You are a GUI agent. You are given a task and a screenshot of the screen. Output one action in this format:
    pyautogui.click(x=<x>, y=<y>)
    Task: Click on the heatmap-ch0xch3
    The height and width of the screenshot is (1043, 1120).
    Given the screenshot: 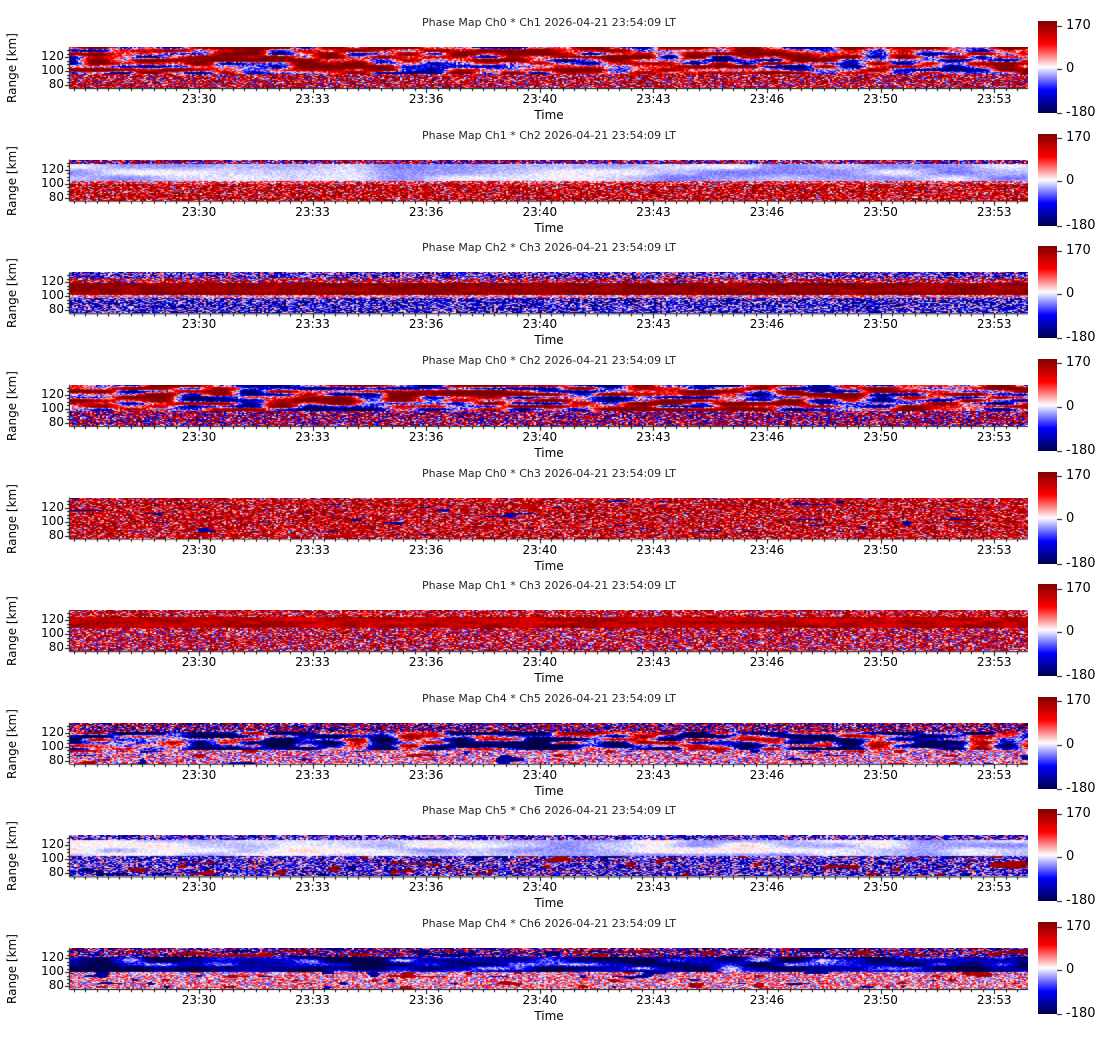 What is the action you would take?
    pyautogui.click(x=549, y=518)
    